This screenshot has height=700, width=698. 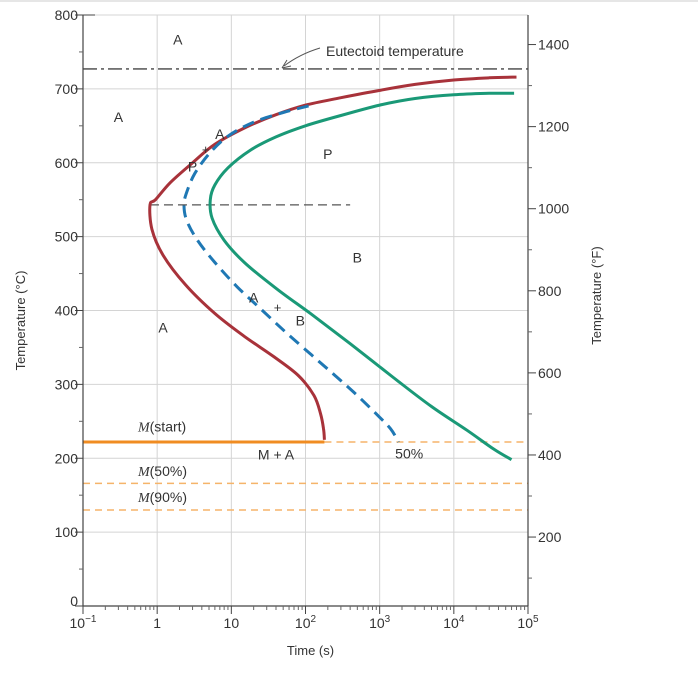 I want to click on eutectoid-arrowhead, so click(x=286, y=64).